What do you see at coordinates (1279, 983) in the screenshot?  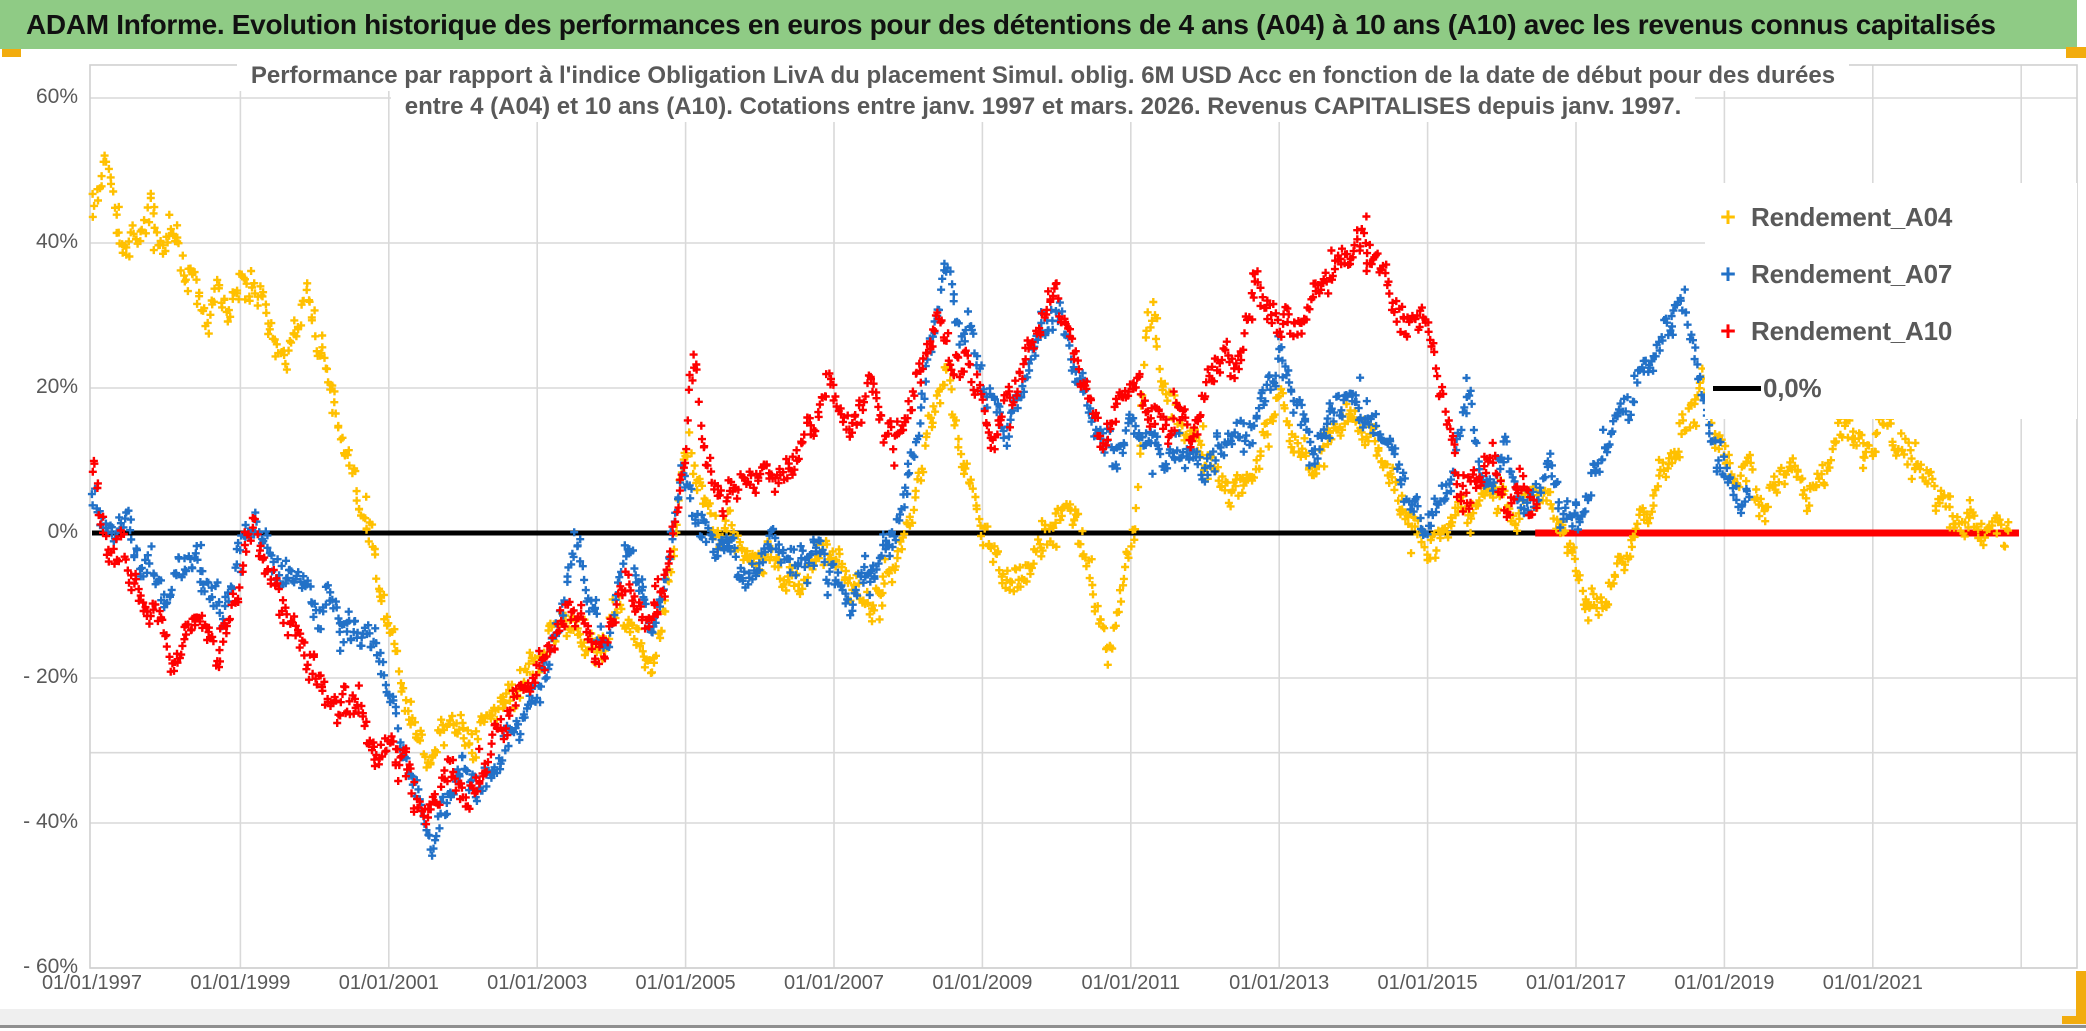 I see `x-tick-label: 01/01/2013` at bounding box center [1279, 983].